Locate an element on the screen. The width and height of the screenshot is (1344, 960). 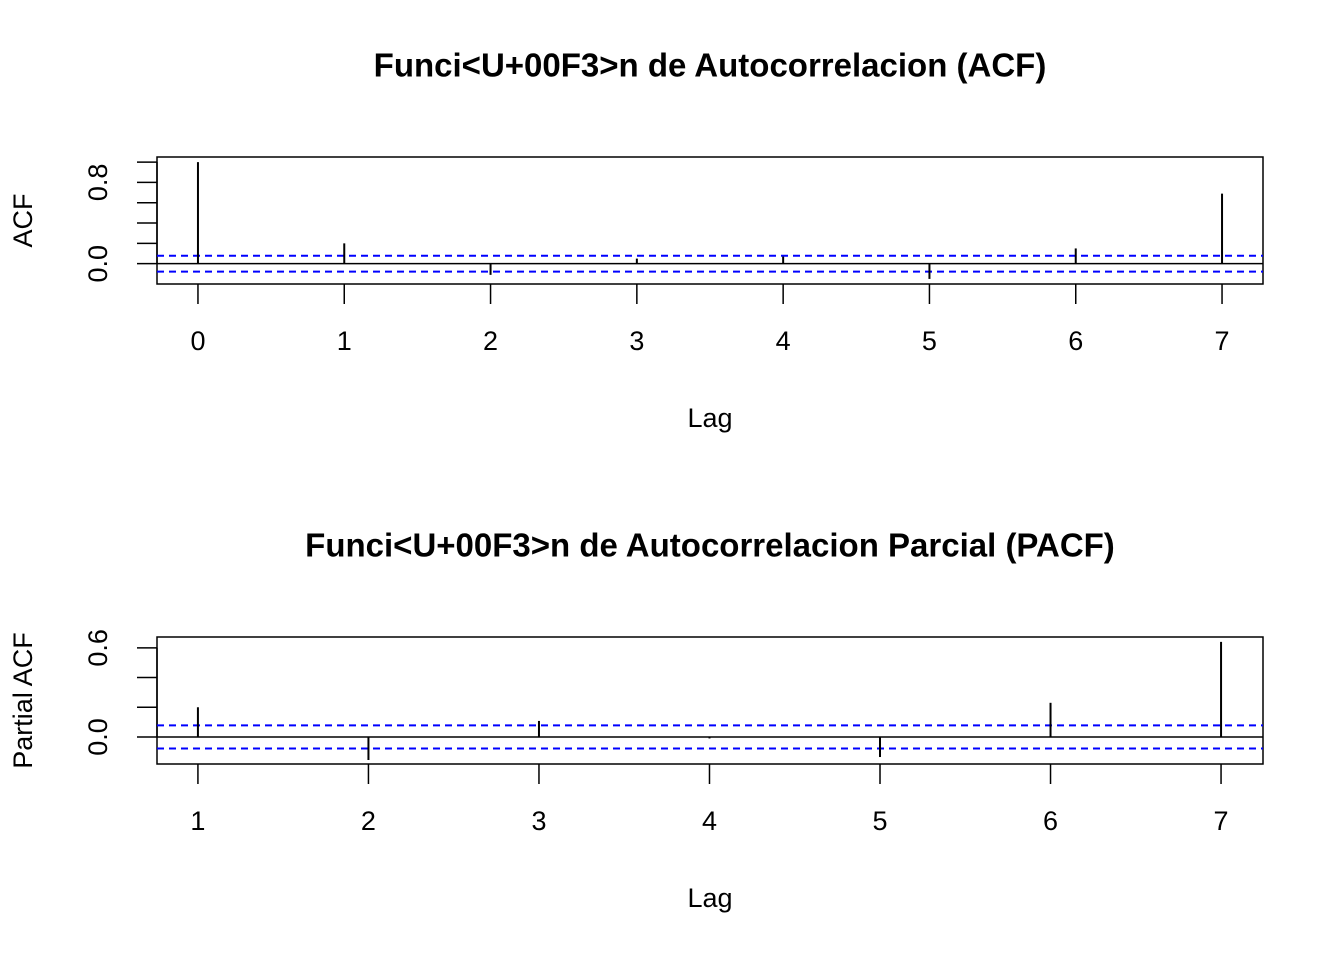
y-tick-label: 0.8 is located at coordinates (98, 183).